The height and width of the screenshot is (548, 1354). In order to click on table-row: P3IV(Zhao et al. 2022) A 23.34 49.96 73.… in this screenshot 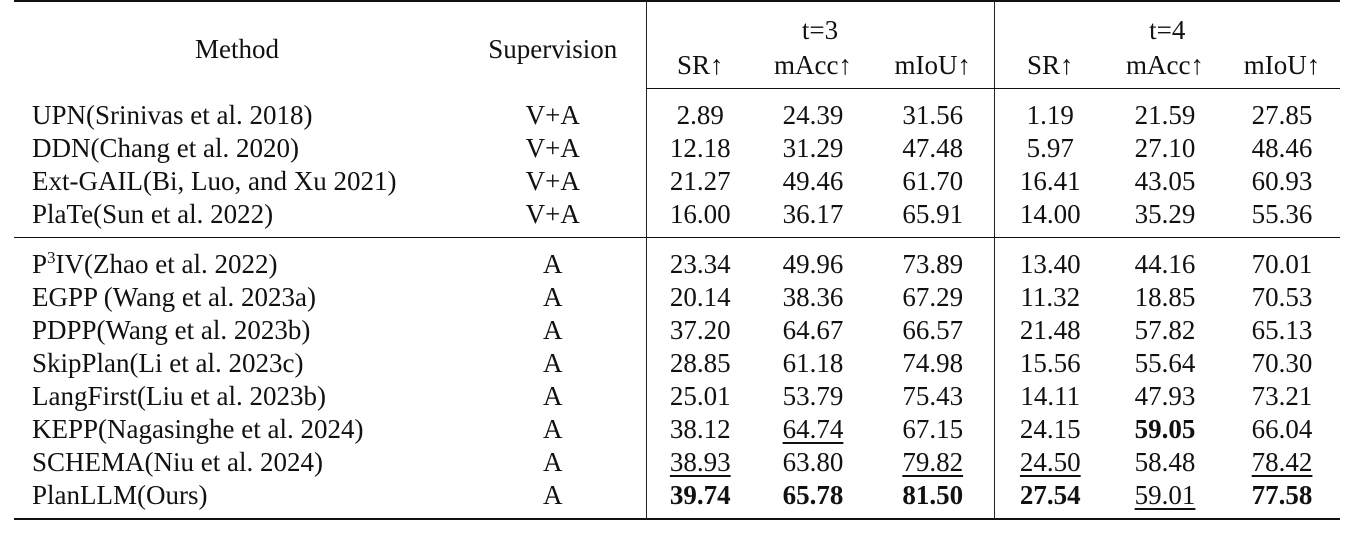, I will do `click(677, 259)`.